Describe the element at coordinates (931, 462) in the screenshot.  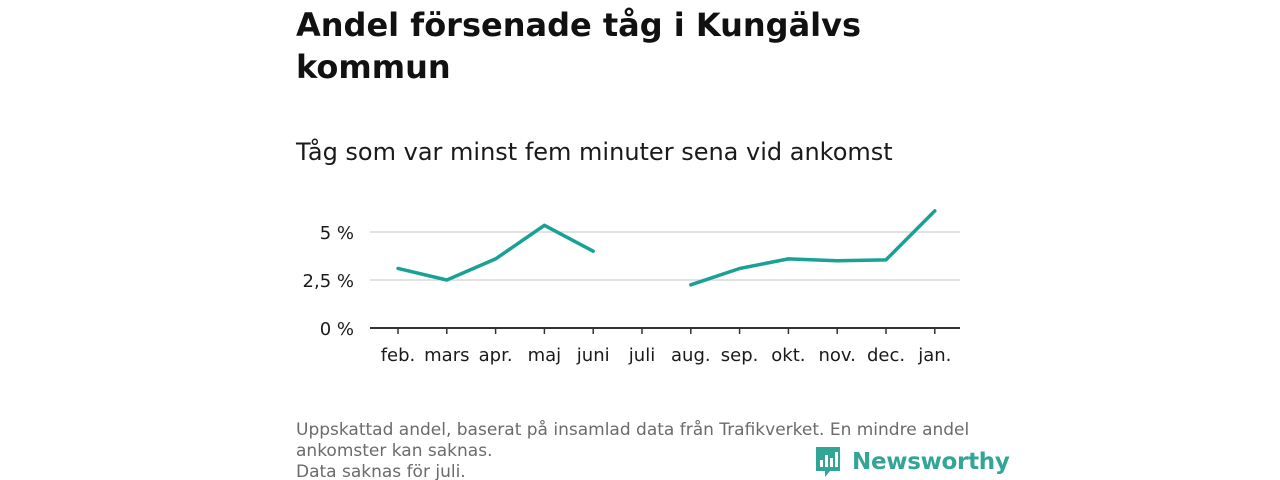
I see `brand-name: Newsworthy` at that location.